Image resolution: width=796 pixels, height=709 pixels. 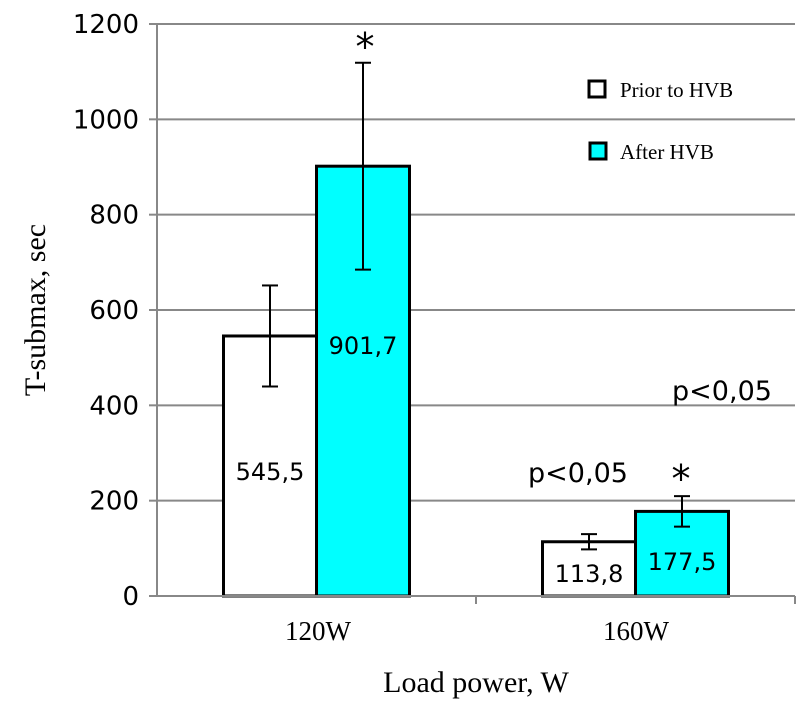 I want to click on legend-label-prior: Prior to HVB, so click(x=676, y=90).